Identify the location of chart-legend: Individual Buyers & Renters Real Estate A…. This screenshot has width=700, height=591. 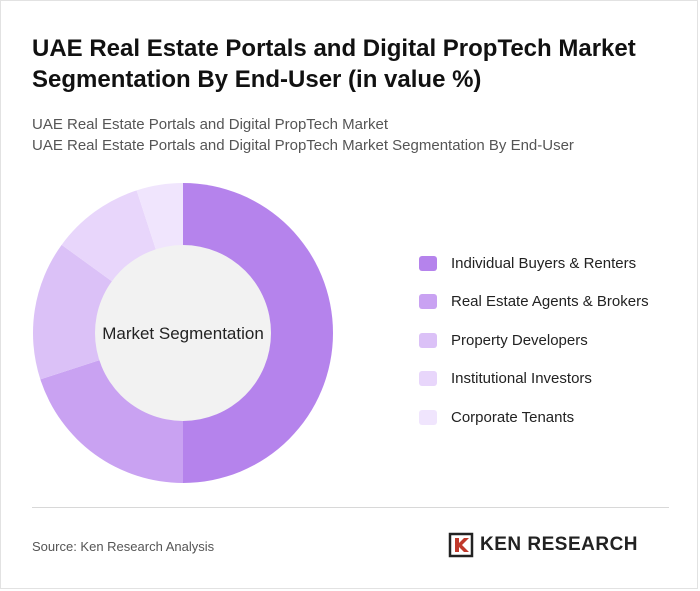
(534, 340).